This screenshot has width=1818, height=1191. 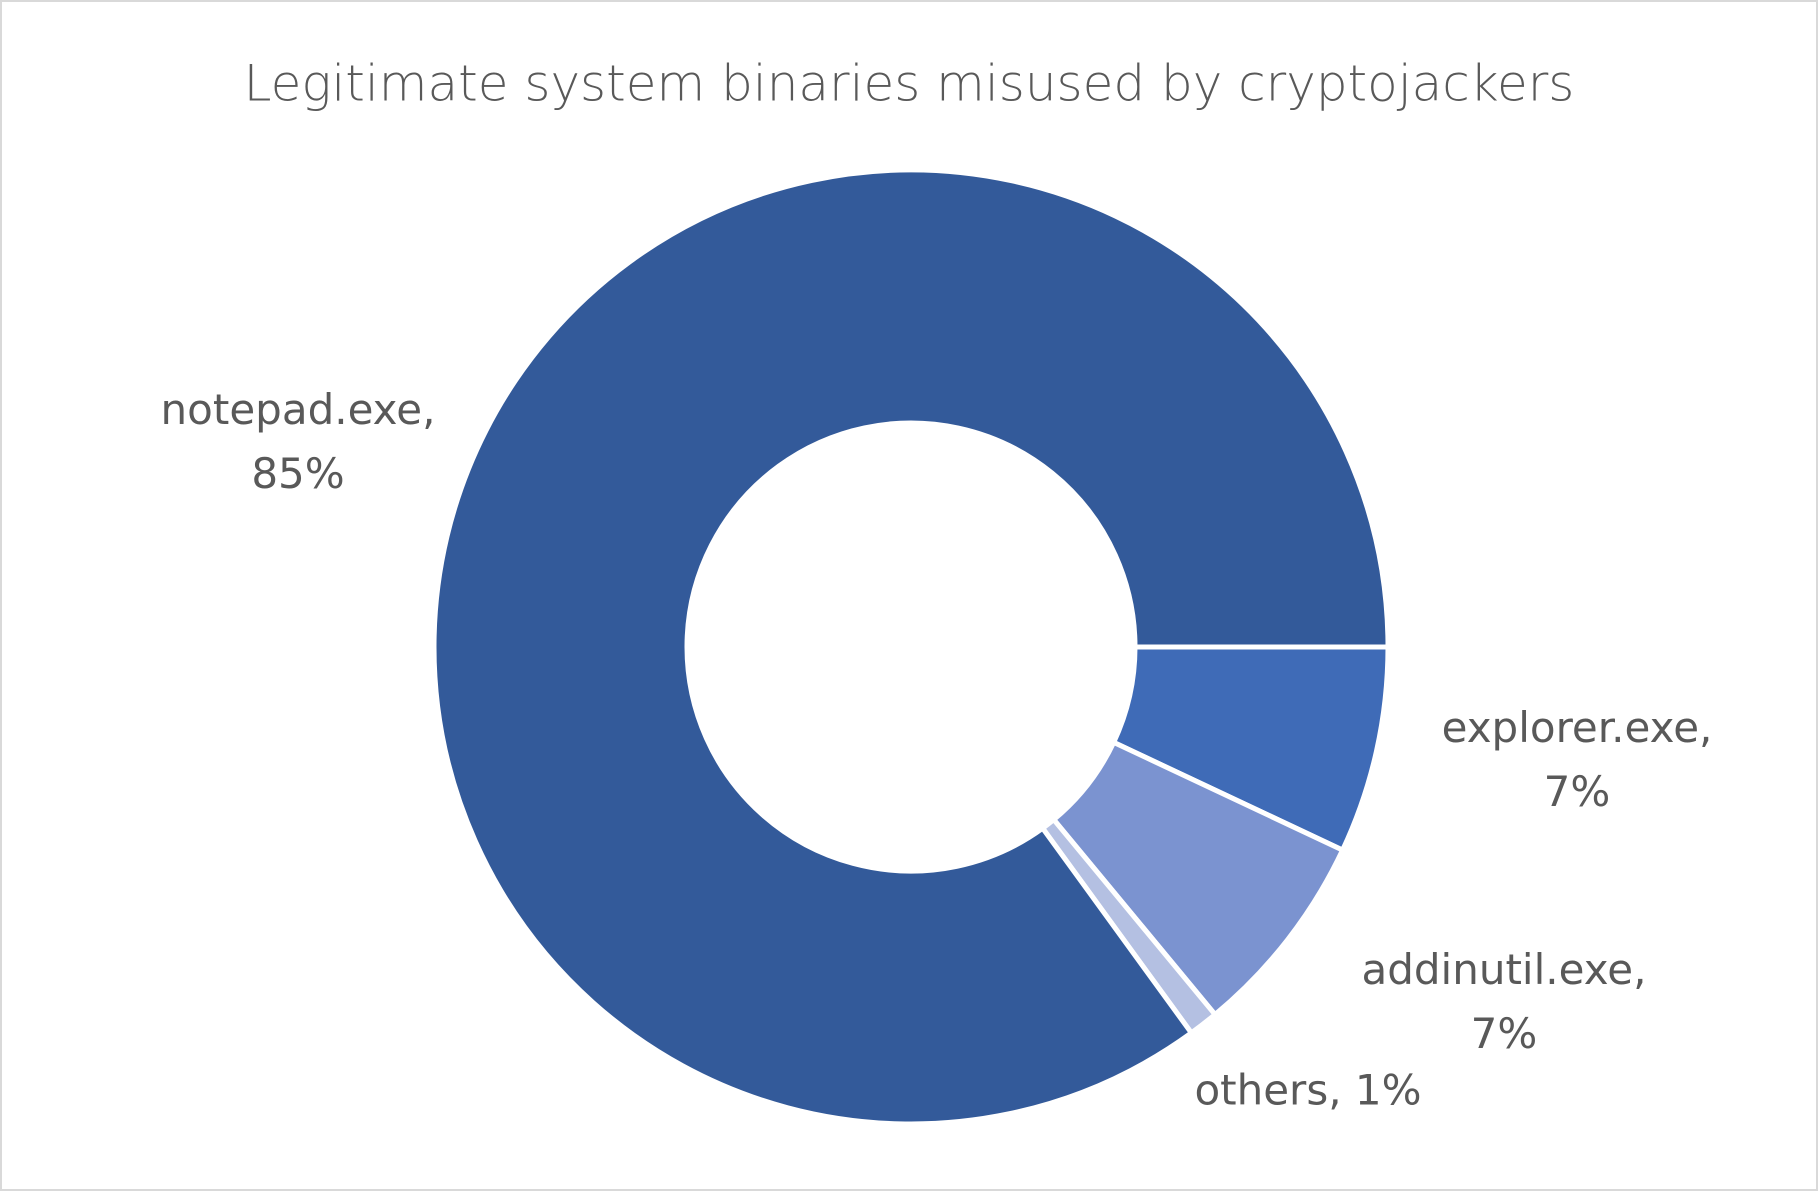 What do you see at coordinates (1577, 759) in the screenshot?
I see `data-label: explorer.exe, 7%` at bounding box center [1577, 759].